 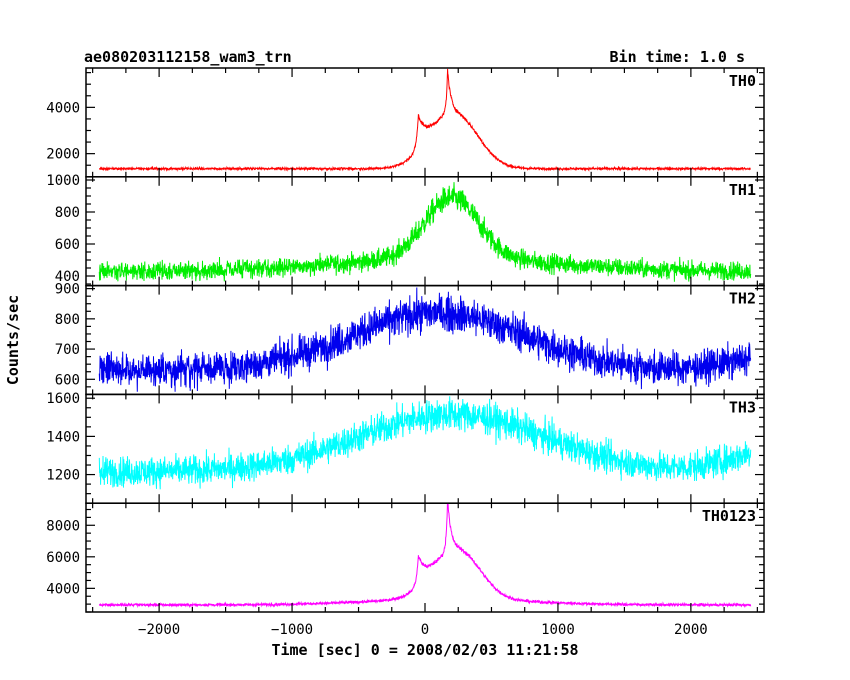 I want to click on panel-th2: 600 700 800 900 TH2, so click(x=410, y=339).